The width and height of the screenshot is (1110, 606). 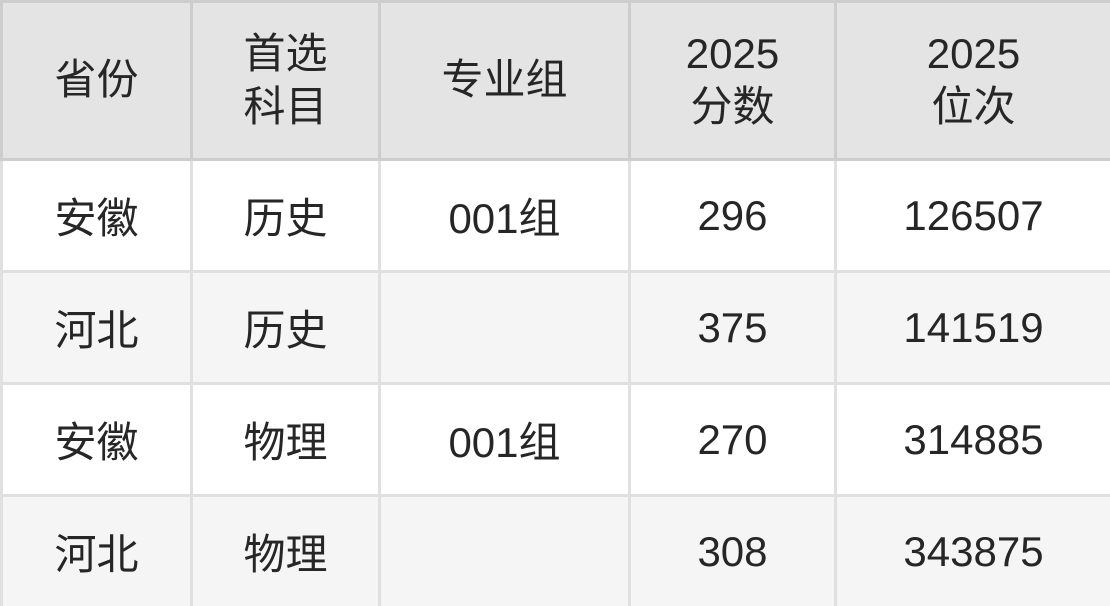 I want to click on header-cell-score: 2025 分数, so click(x=732, y=80).